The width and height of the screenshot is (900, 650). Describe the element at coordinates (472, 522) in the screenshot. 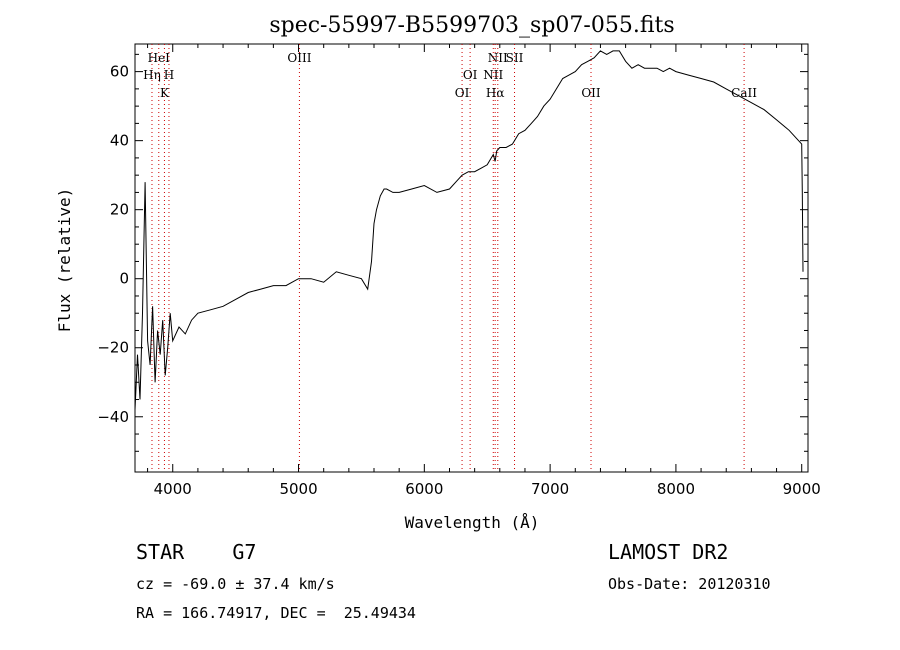

I see `x-axis-label: Wavelength (Å)` at that location.